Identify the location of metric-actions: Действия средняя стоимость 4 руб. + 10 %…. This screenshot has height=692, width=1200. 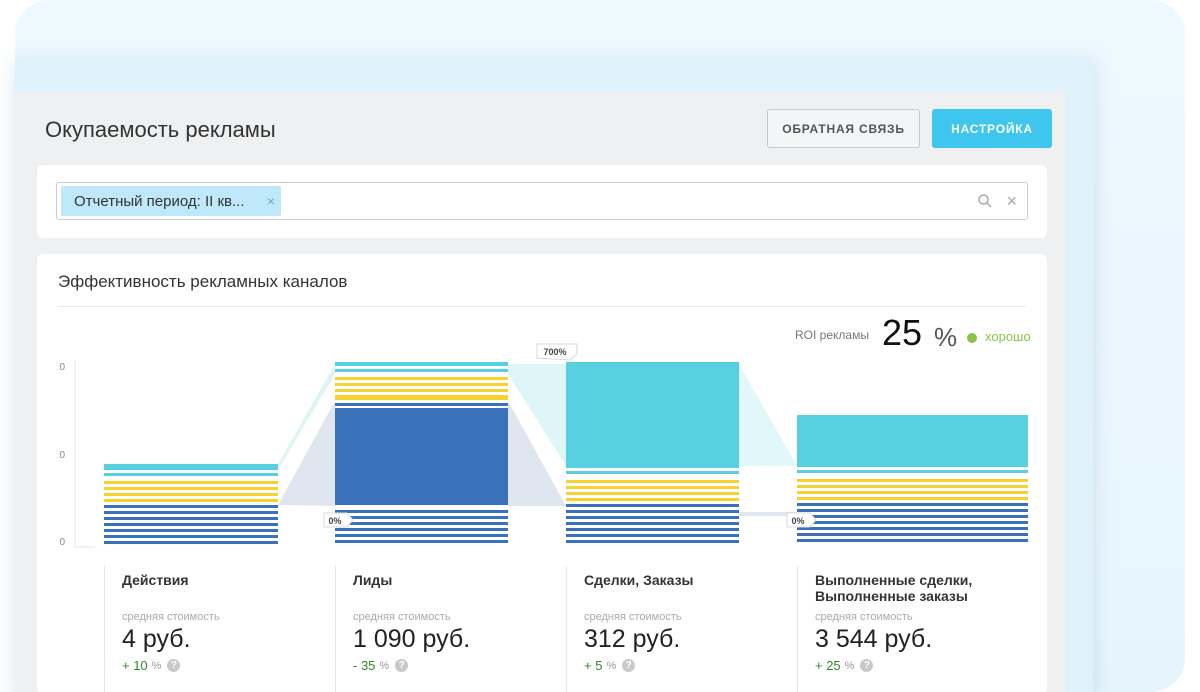
(211, 629).